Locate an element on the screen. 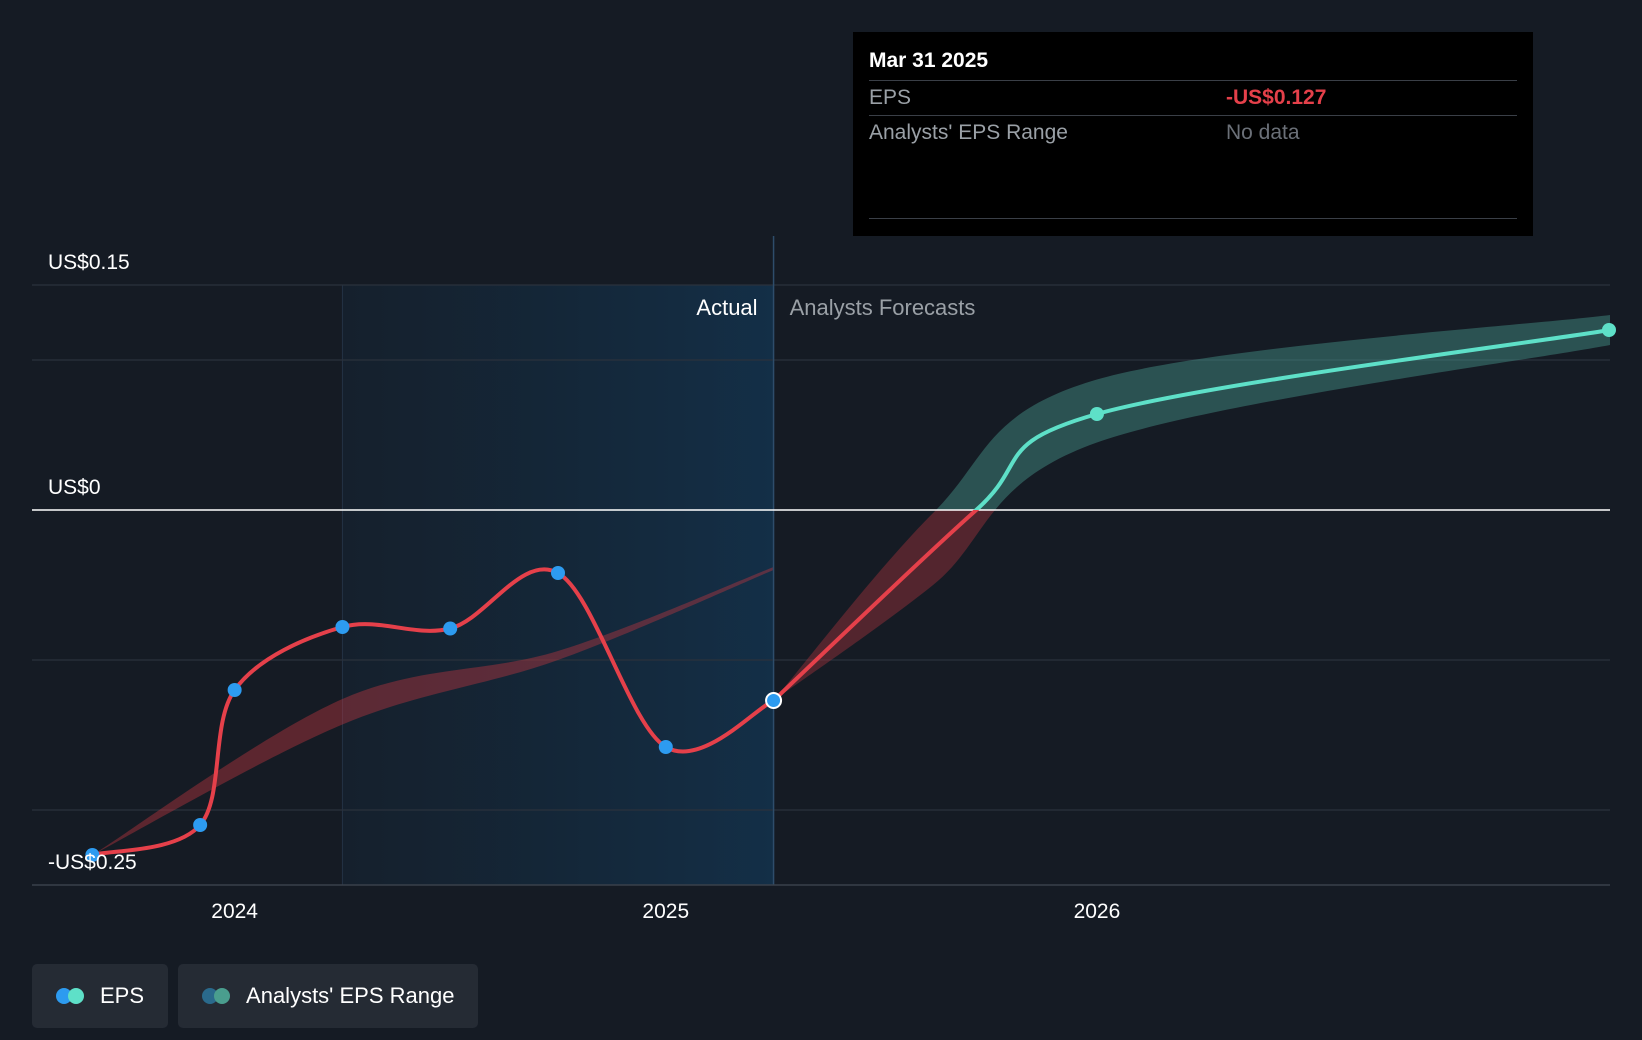 Image resolution: width=1642 pixels, height=1040 pixels. y-tick-label: US$0 is located at coordinates (74, 487).